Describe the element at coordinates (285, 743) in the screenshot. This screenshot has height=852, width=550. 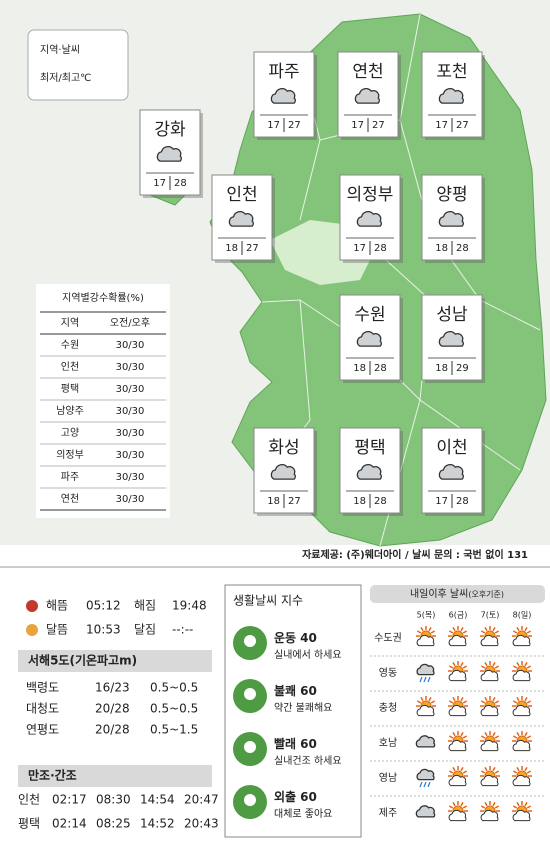
I see `life-name: 빨래` at that location.